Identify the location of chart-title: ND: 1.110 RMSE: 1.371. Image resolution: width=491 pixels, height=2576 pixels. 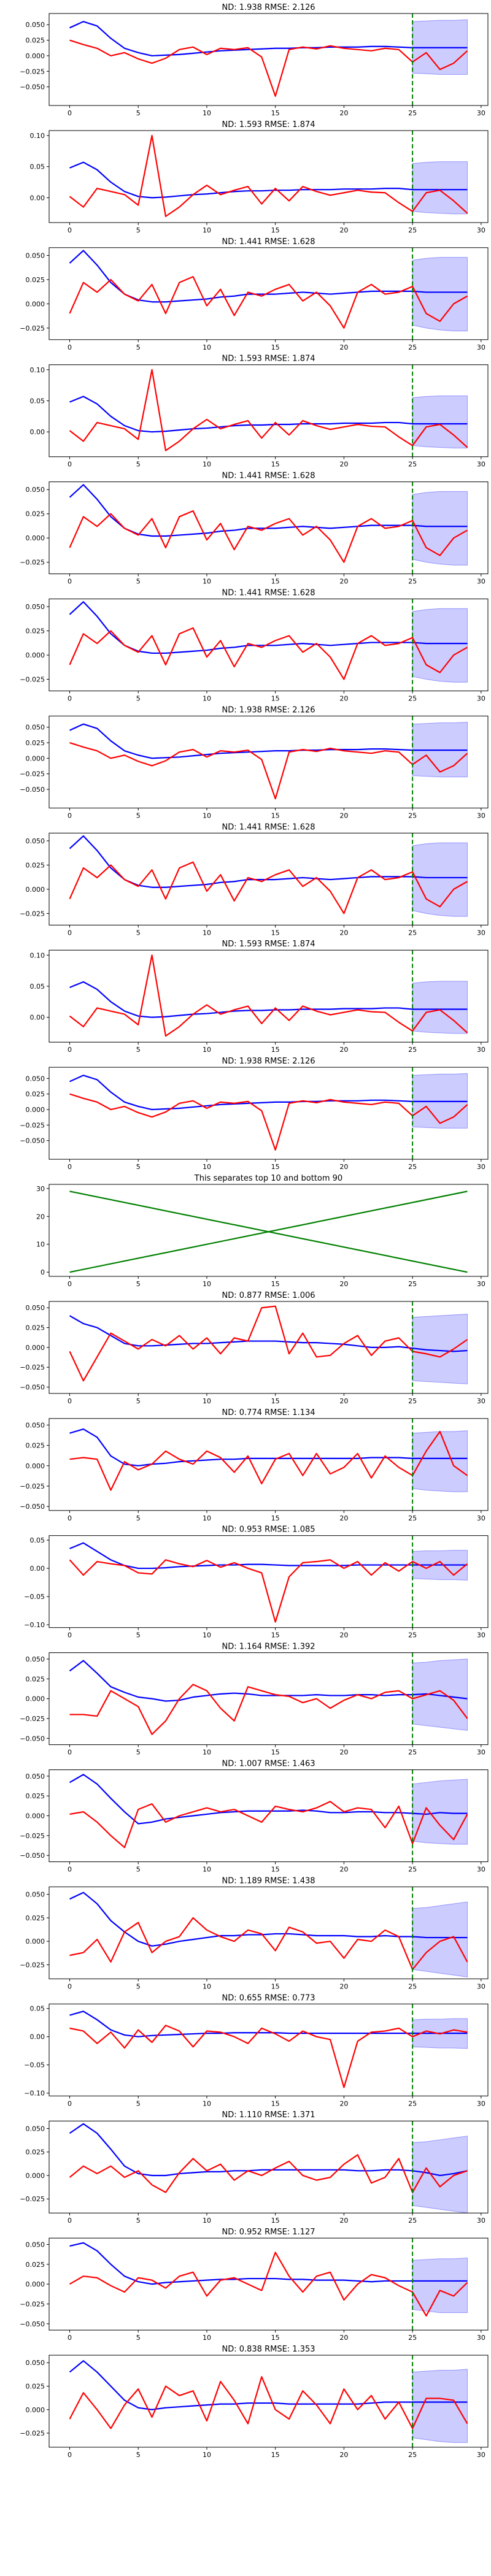
(268, 2115).